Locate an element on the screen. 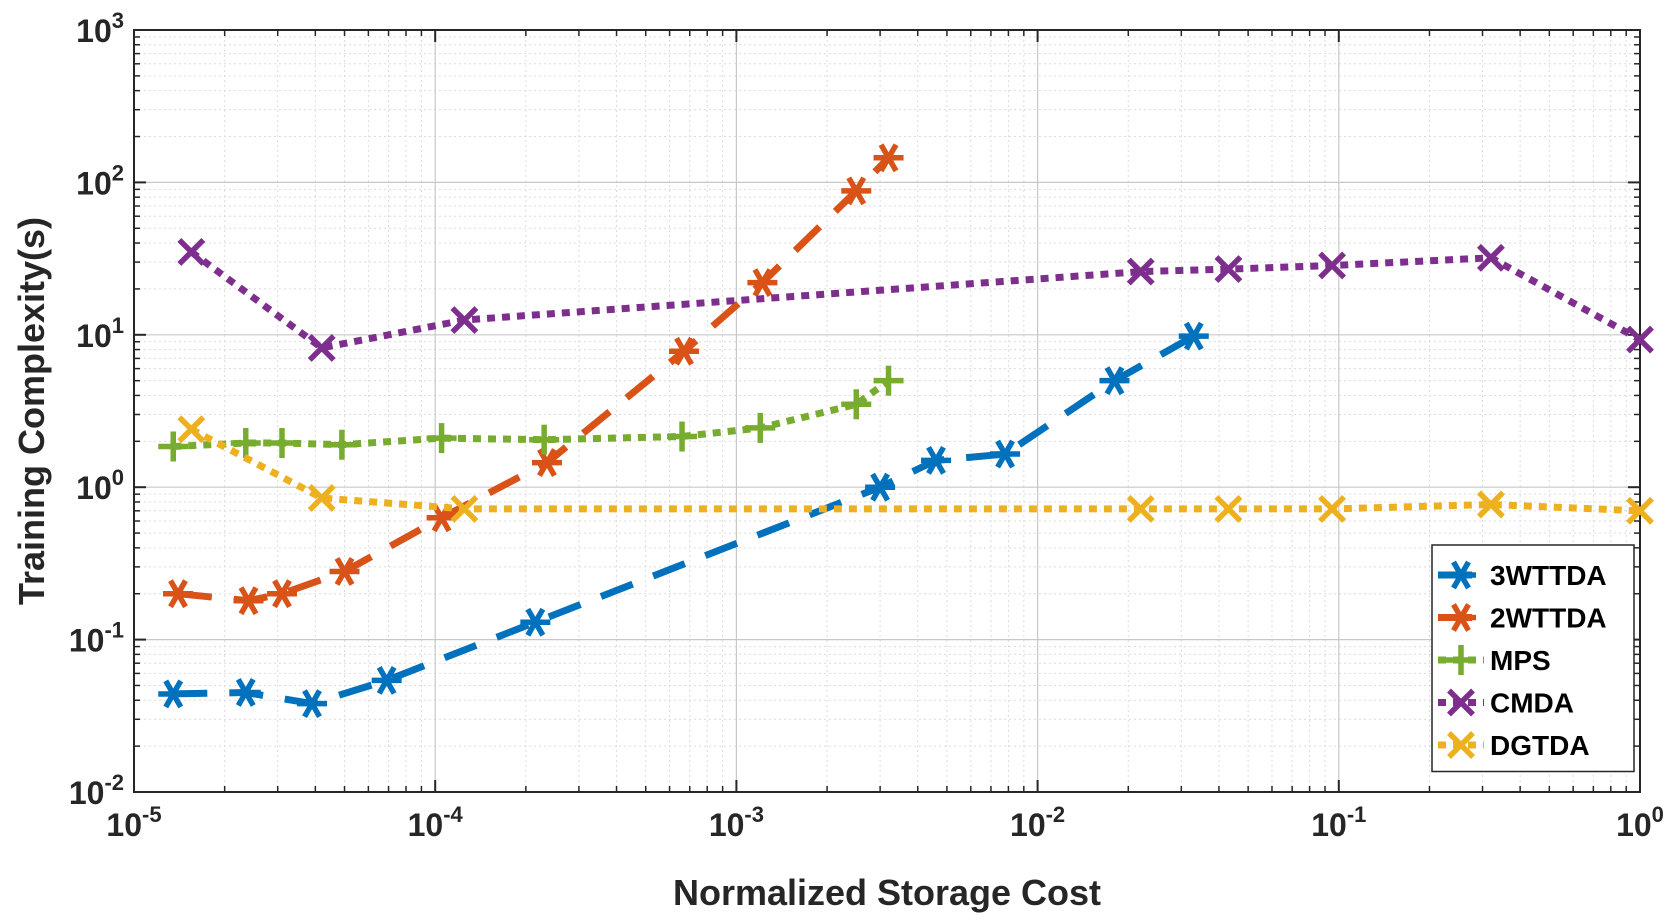 Image resolution: width=1675 pixels, height=920 pixels. series-line-mps is located at coordinates (532, 413).